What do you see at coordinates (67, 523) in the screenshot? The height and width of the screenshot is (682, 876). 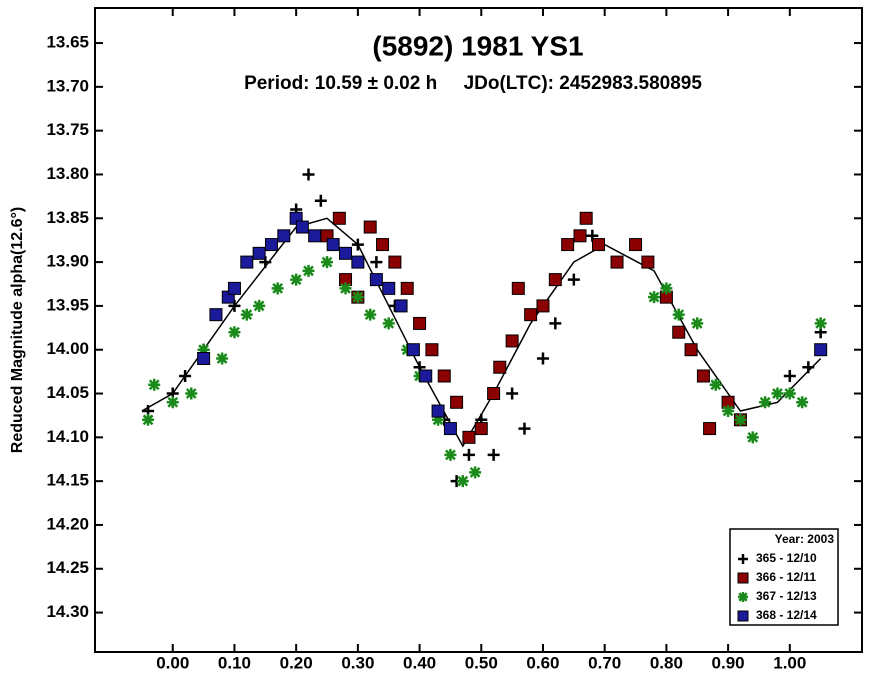 I see `y-tick-label: 14.20` at bounding box center [67, 523].